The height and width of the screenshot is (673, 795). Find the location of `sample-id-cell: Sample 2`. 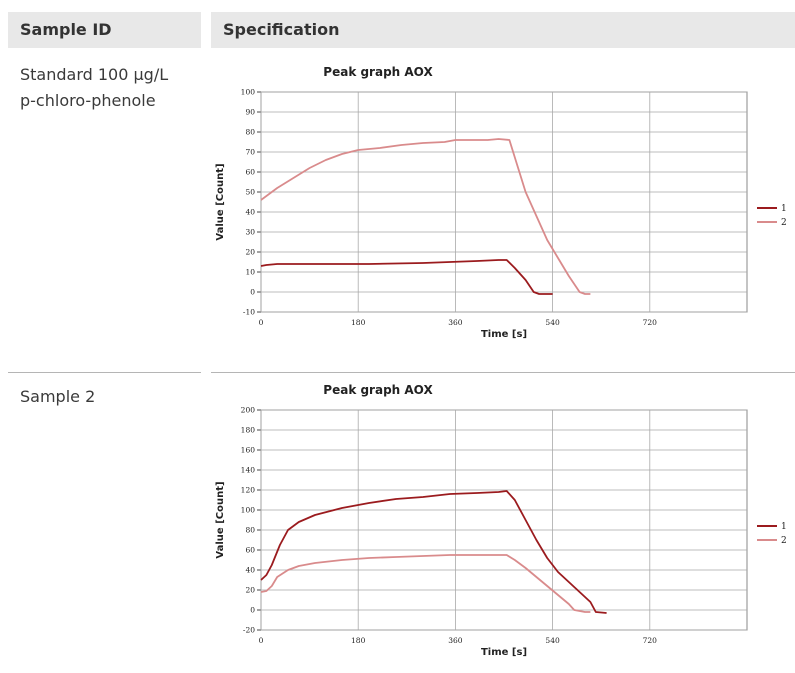

sample-id-cell: Sample 2 is located at coordinates (57, 397).